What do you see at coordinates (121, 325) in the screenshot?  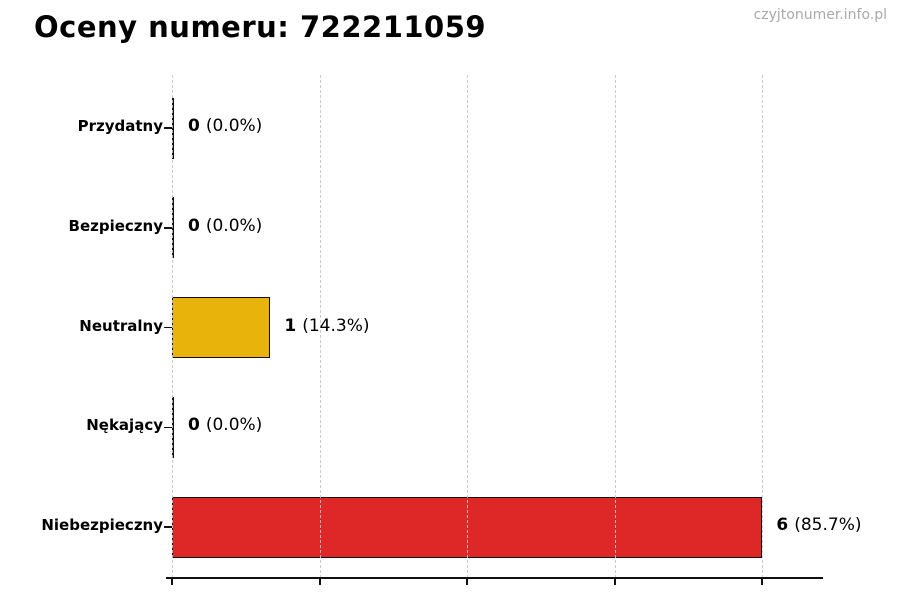 I see `category-label: Neutralny` at bounding box center [121, 325].